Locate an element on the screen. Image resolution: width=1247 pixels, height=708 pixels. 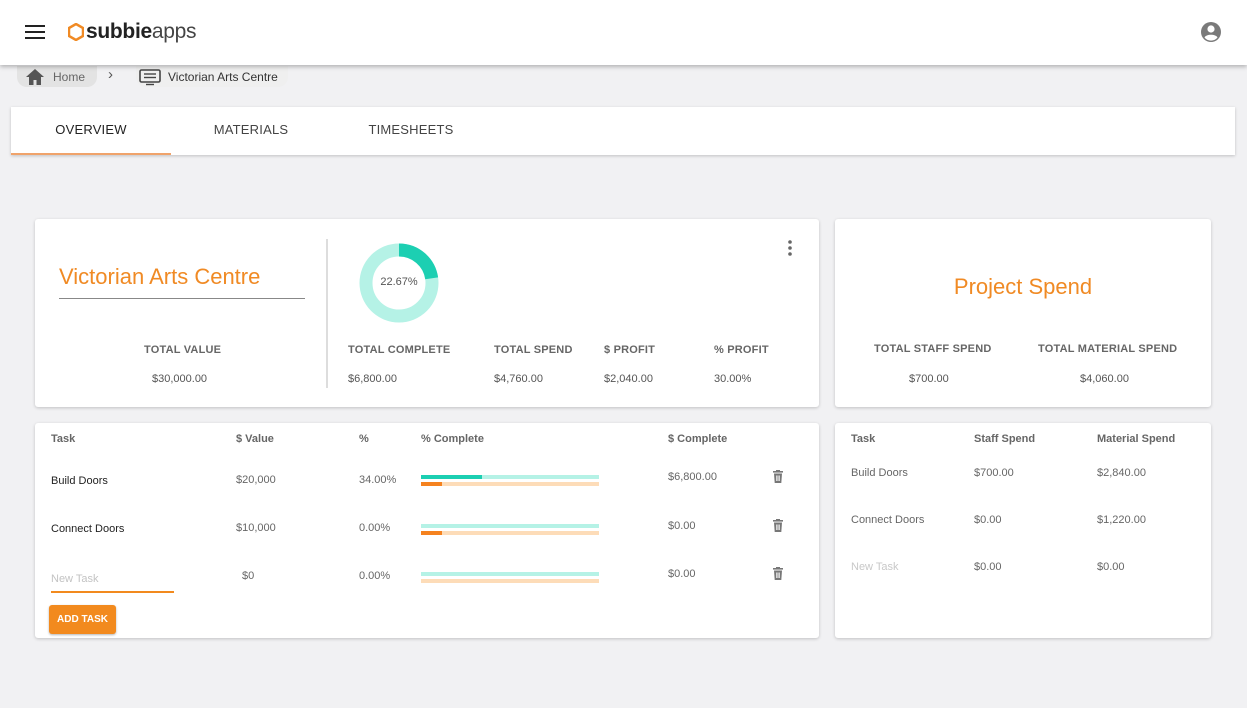
header-value: $ Value is located at coordinates (255, 439).